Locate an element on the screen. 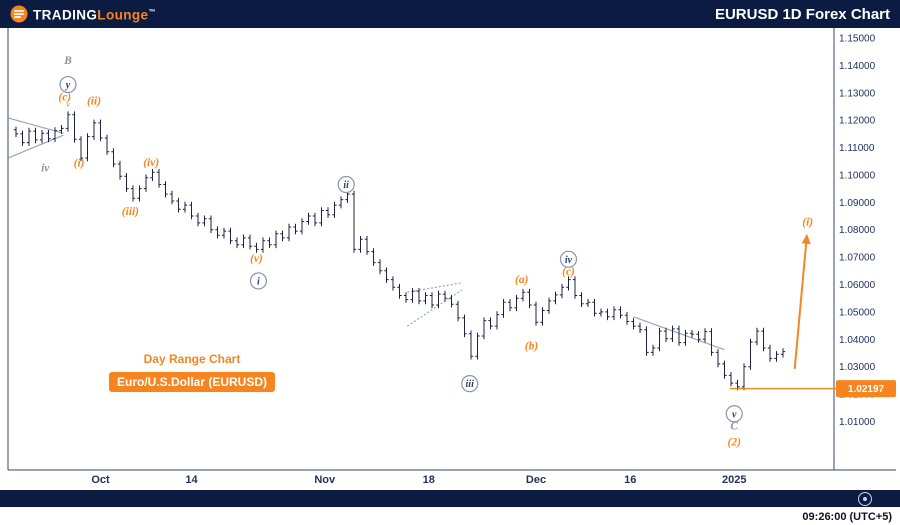 The height and width of the screenshot is (525, 900). x-axis: Oct 14 Nov 18 Dec 16 2025 is located at coordinates (418, 480).